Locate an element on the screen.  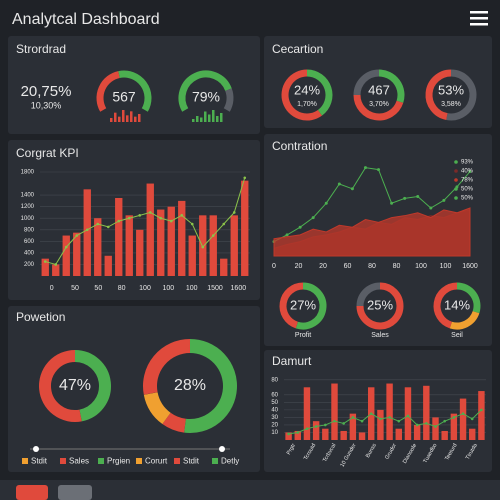
donut-sub: 3,70% is located at coordinates (379, 104).